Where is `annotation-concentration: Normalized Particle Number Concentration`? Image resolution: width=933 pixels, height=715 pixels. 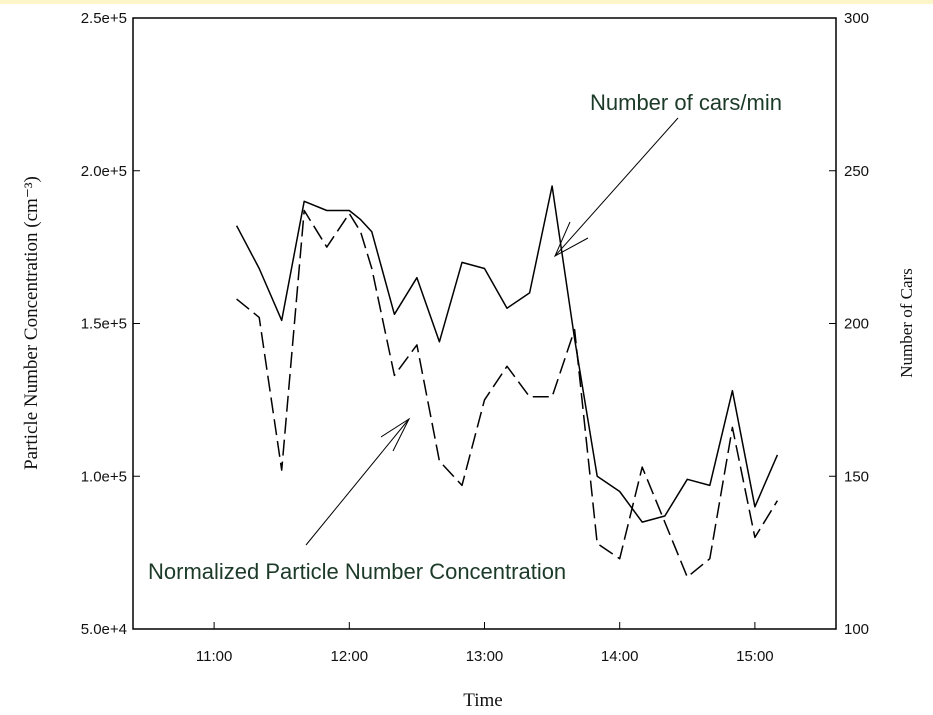
annotation-concentration: Normalized Particle Number Concentration is located at coordinates (357, 500).